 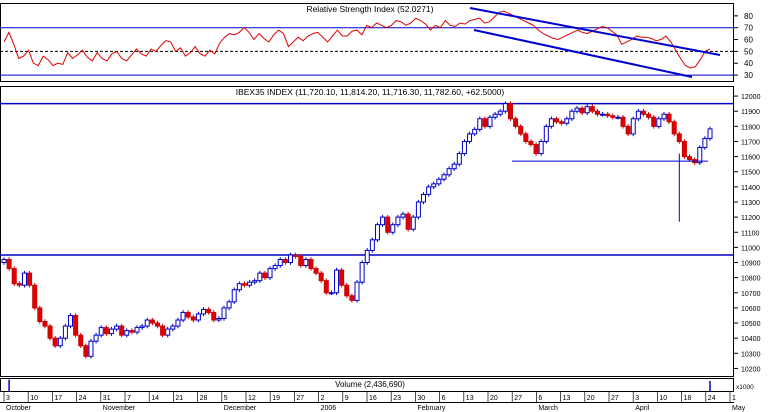 I want to click on price-tick-label: 10200, so click(x=751, y=369).